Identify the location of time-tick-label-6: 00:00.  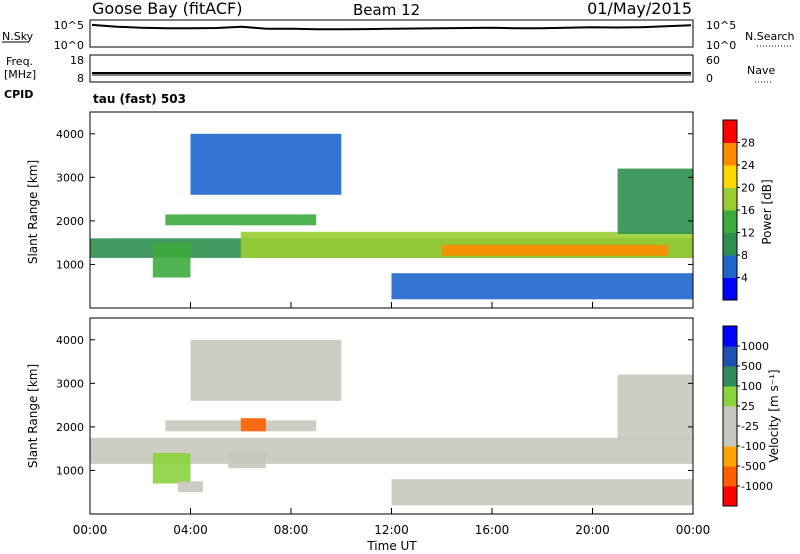
(693, 530).